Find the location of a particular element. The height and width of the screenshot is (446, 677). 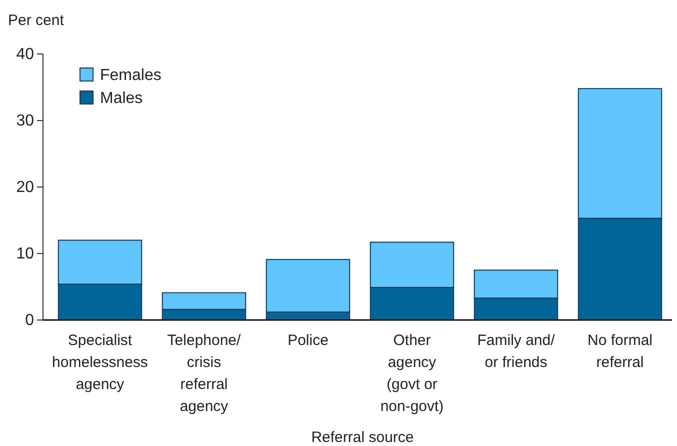

x-tick-label: Police is located at coordinates (308, 340).